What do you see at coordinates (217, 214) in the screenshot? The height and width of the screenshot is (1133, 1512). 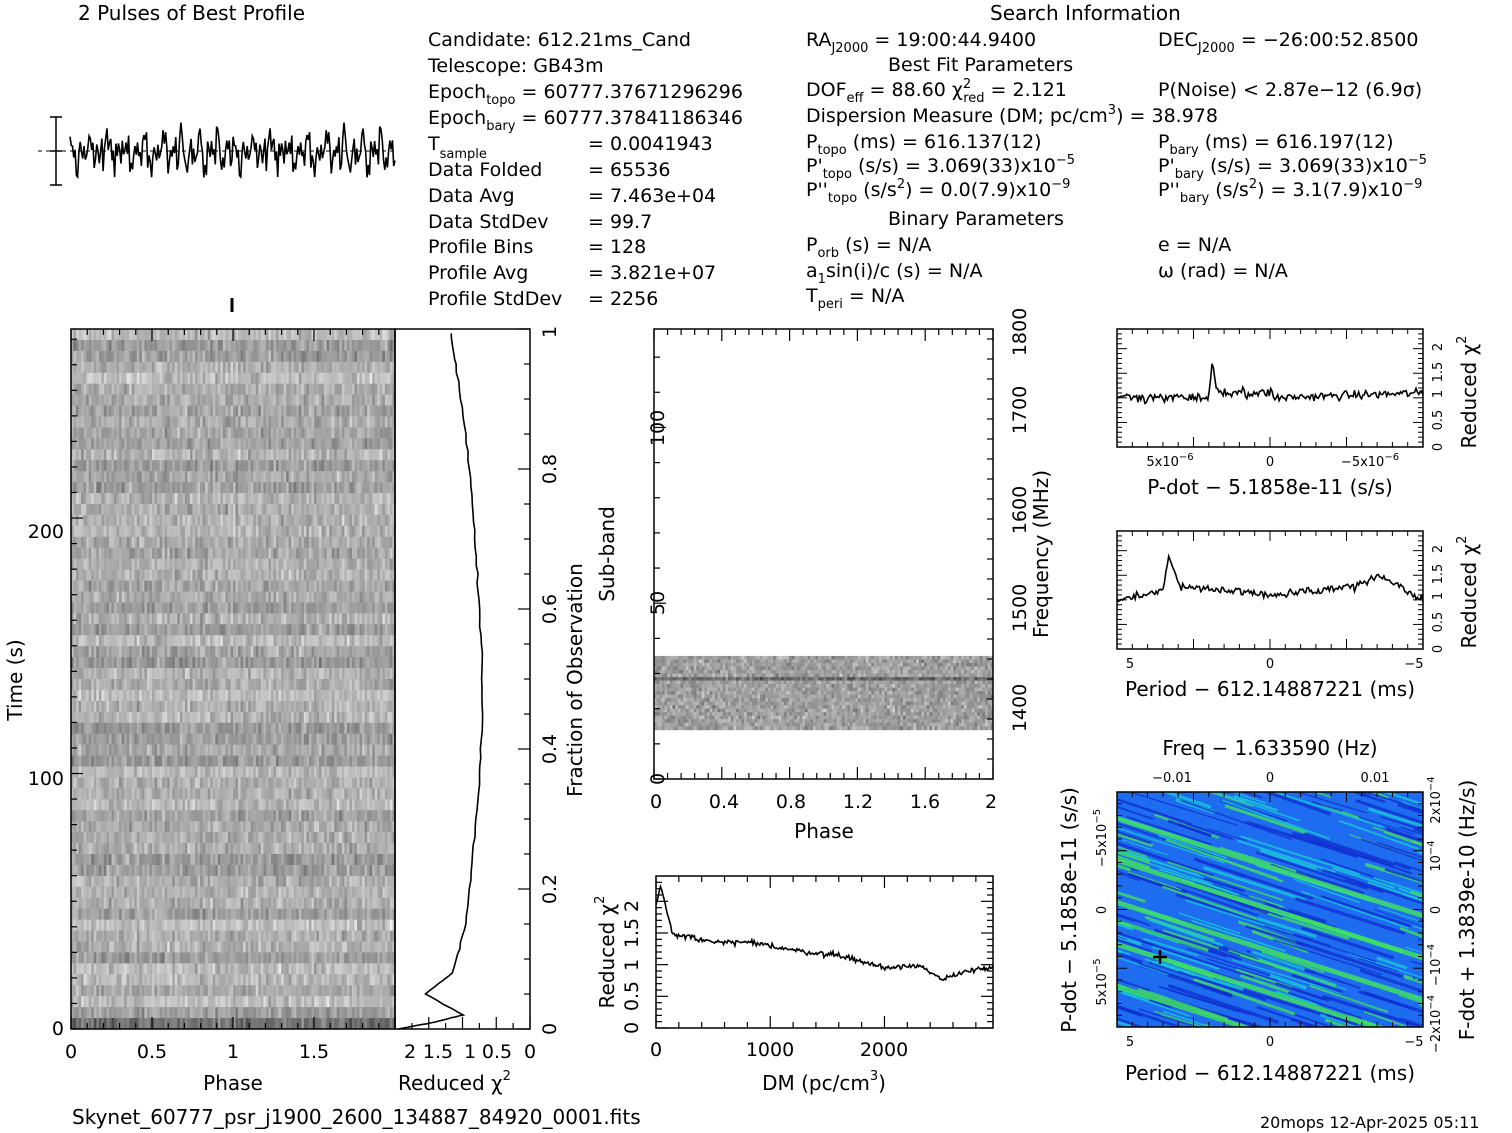 I see `profile-plot` at bounding box center [217, 214].